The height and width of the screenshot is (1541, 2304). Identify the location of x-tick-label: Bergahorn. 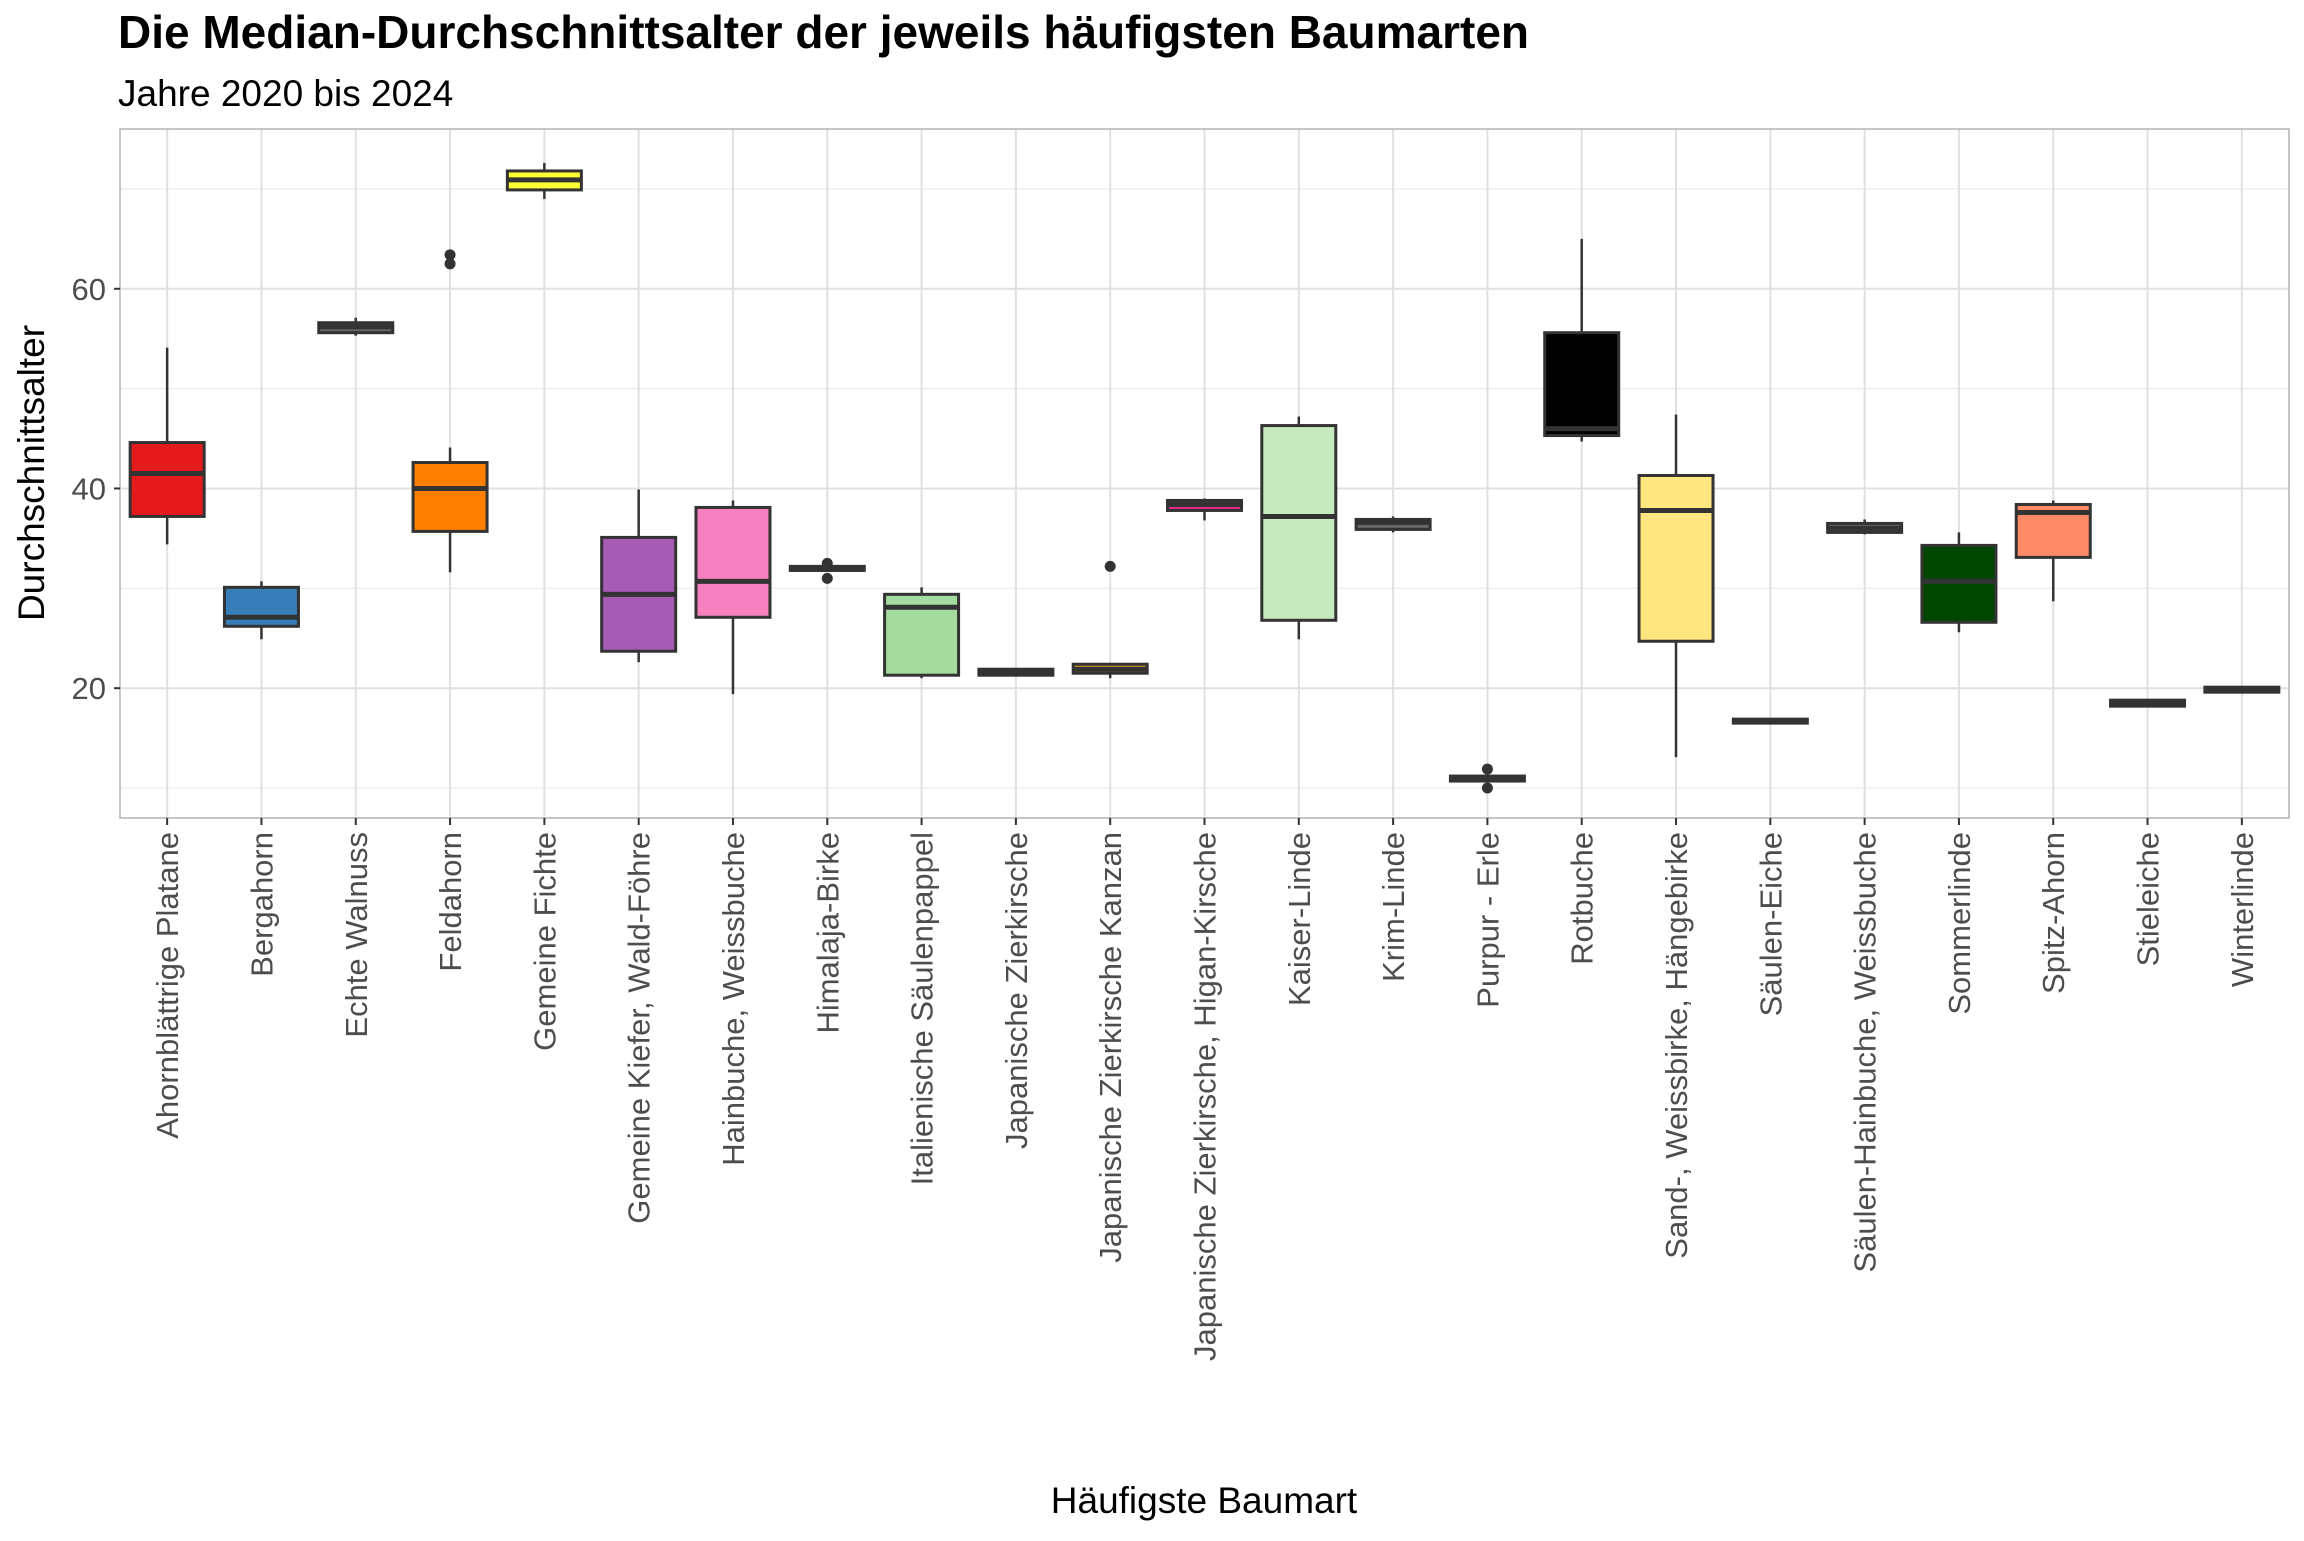
(261, 904).